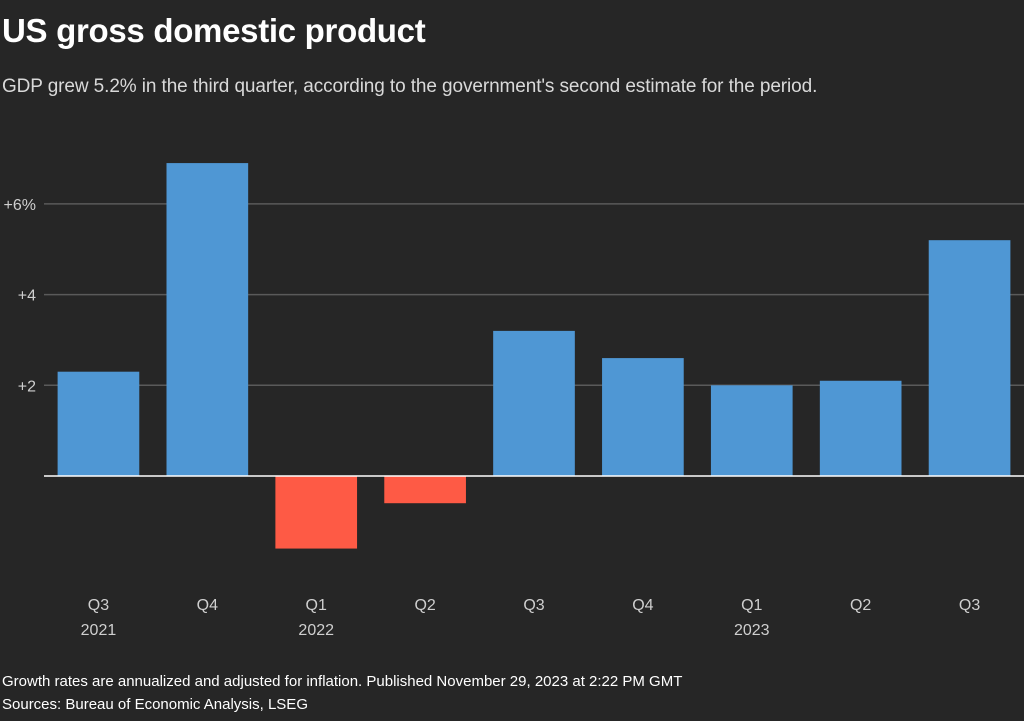  I want to click on x-tick-year: 2023, so click(752, 630).